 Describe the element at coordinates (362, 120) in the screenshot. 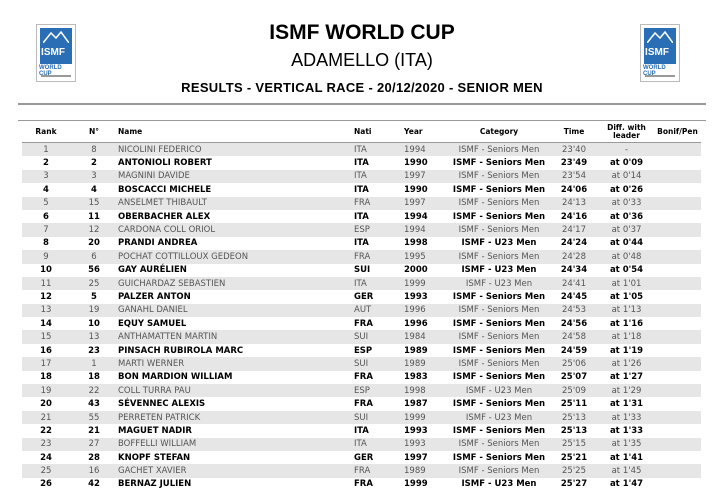

I see `divider-thin` at that location.